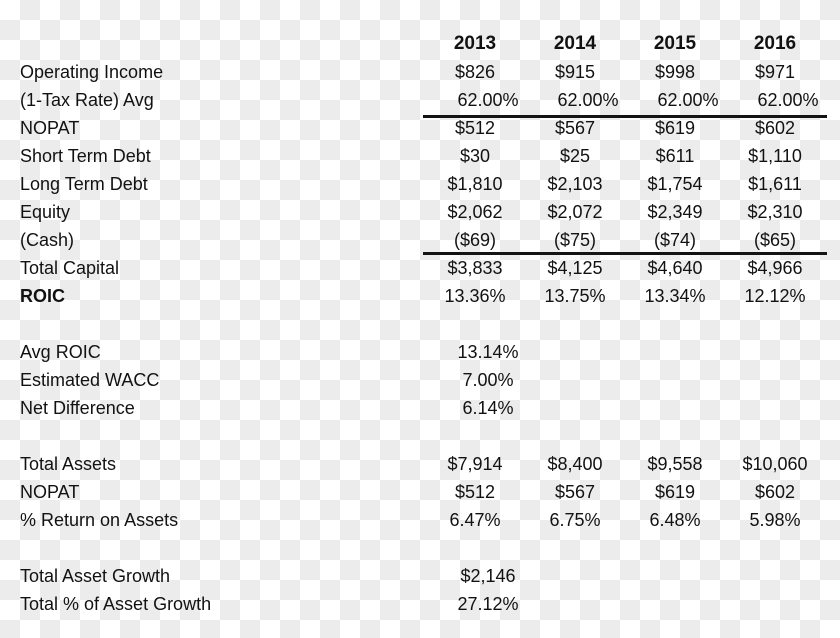  Describe the element at coordinates (575, 72) in the screenshot. I see `value-cell: $915` at that location.